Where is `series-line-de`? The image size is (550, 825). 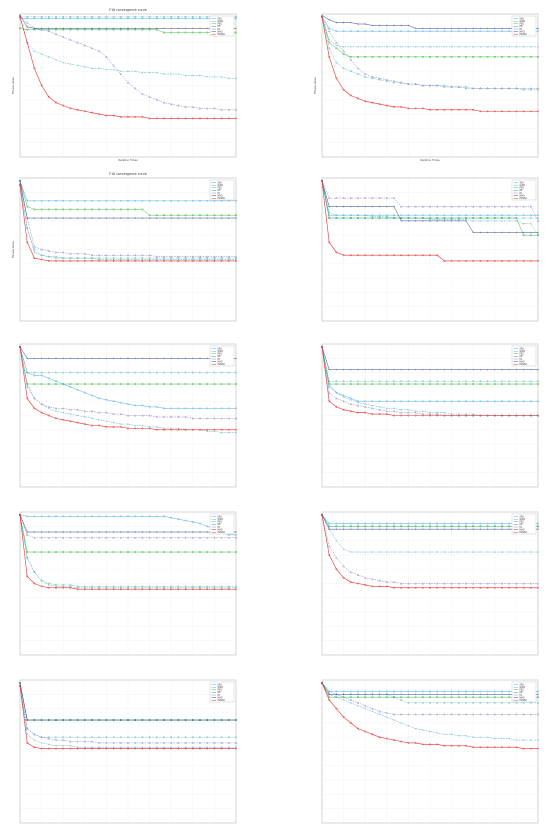
series-line-de is located at coordinates (127, 550).